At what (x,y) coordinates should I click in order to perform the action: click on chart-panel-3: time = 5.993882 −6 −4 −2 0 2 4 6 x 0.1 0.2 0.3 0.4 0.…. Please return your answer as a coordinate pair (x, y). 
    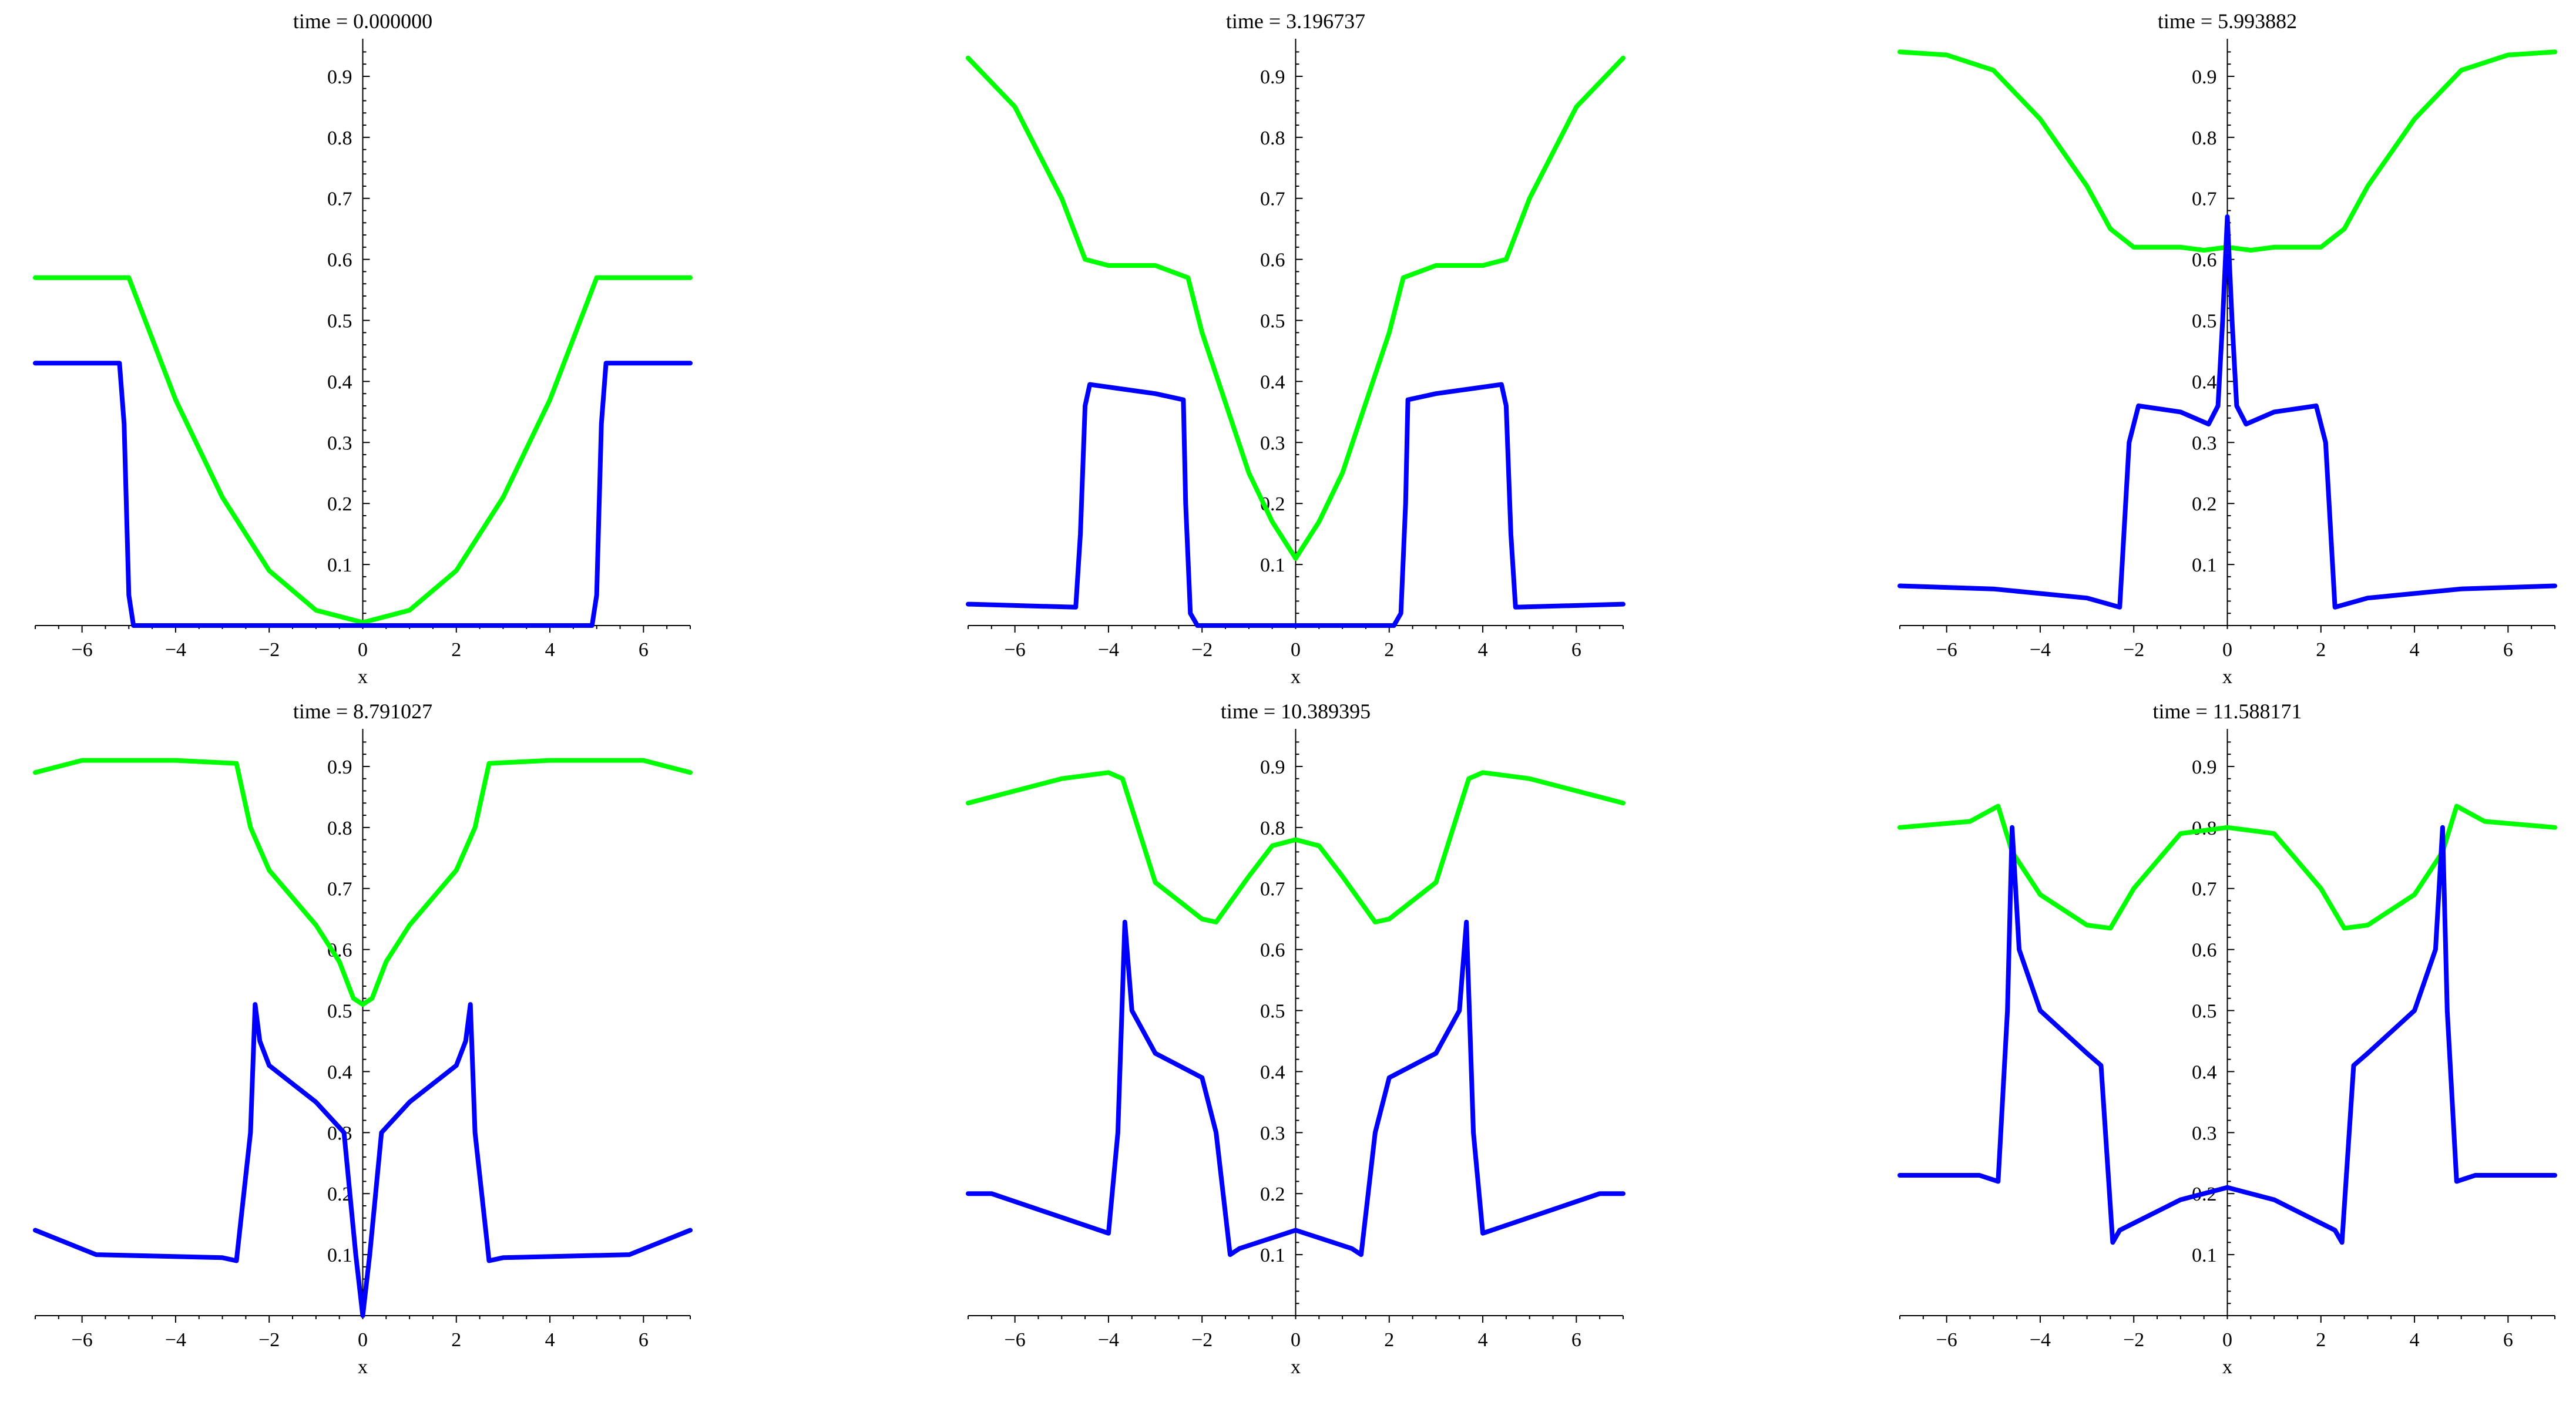
    Looking at the image, I should click on (2227, 348).